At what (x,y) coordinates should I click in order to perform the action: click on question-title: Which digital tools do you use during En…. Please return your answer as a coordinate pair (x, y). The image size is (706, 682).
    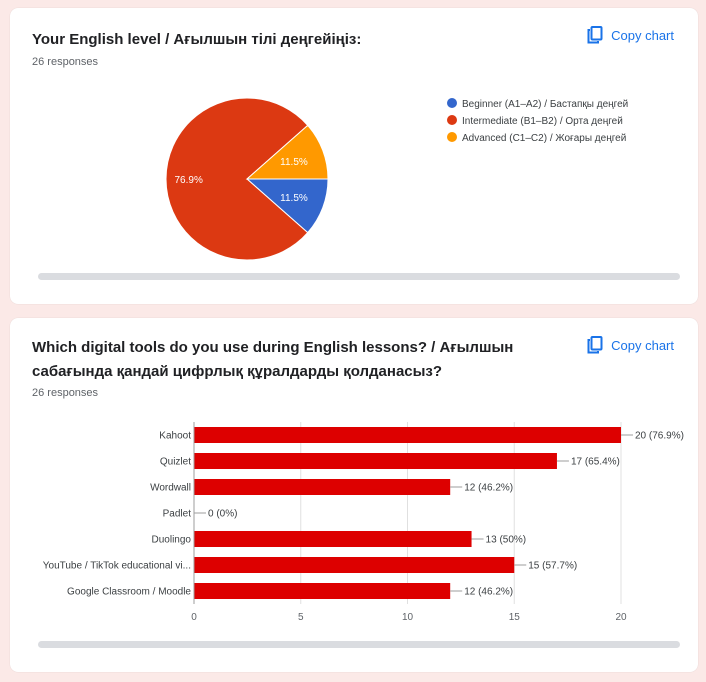
    Looking at the image, I should click on (273, 359).